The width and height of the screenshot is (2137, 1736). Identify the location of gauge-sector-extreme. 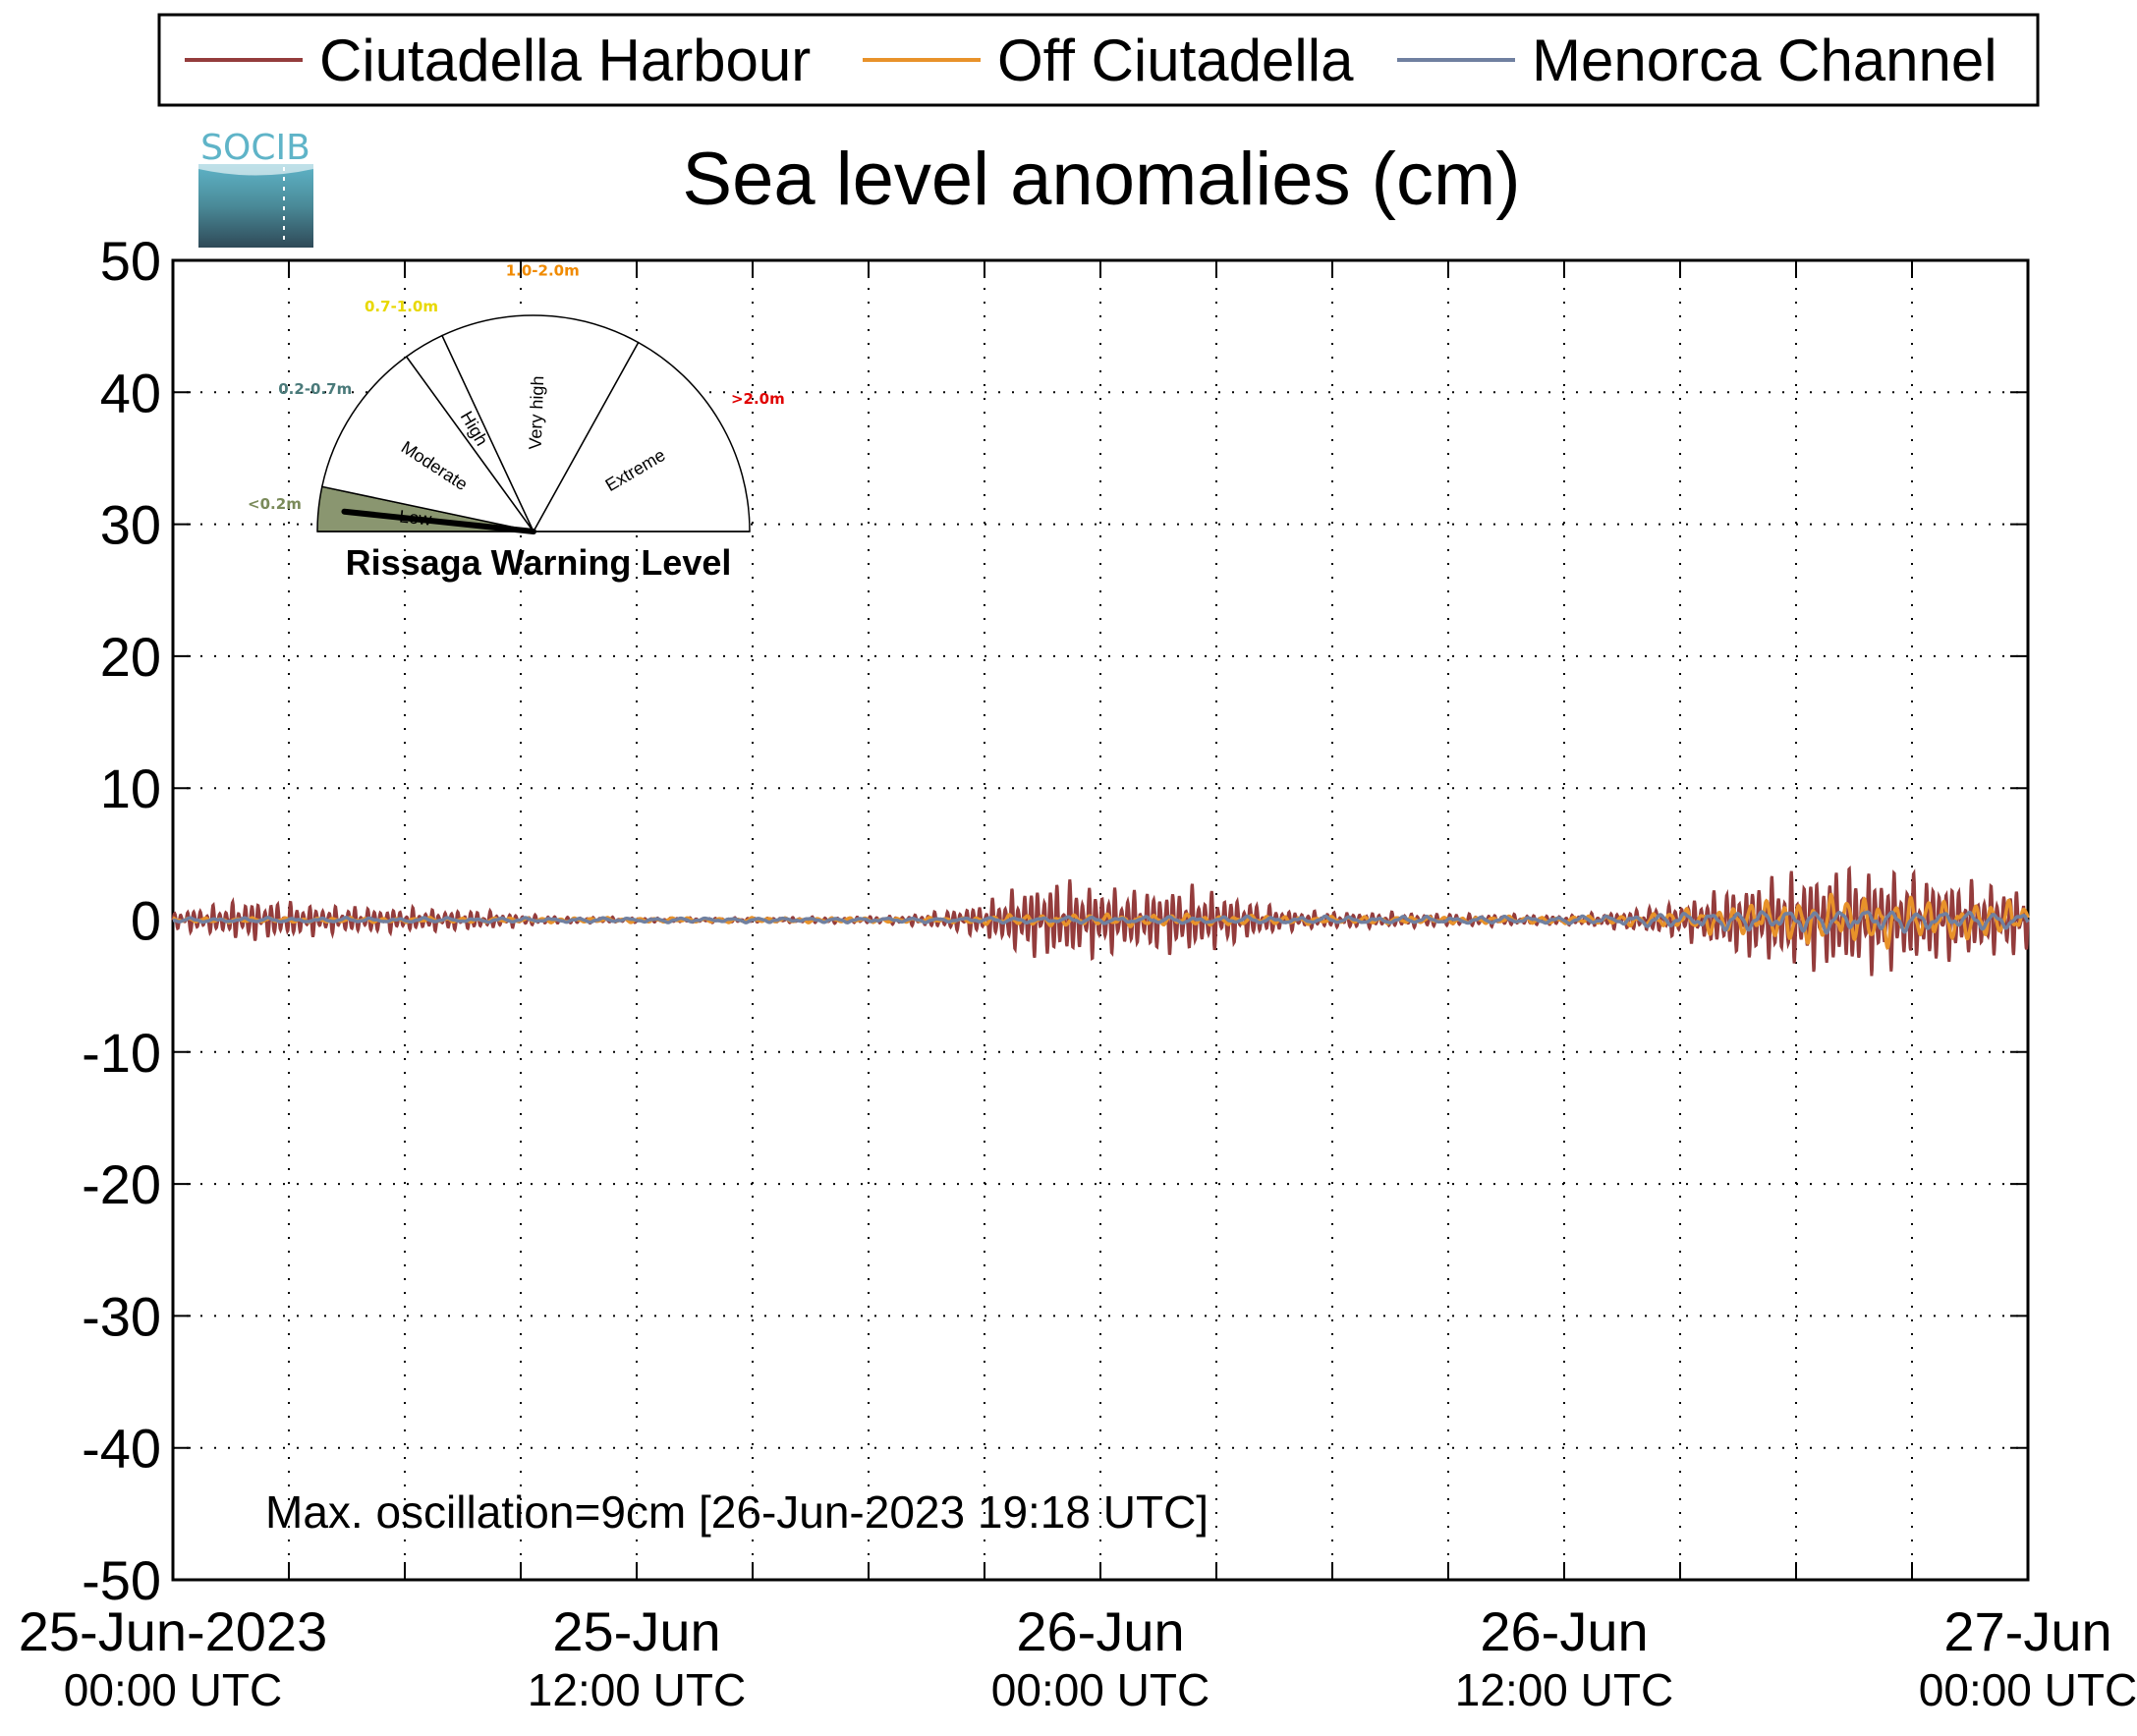
(641, 436).